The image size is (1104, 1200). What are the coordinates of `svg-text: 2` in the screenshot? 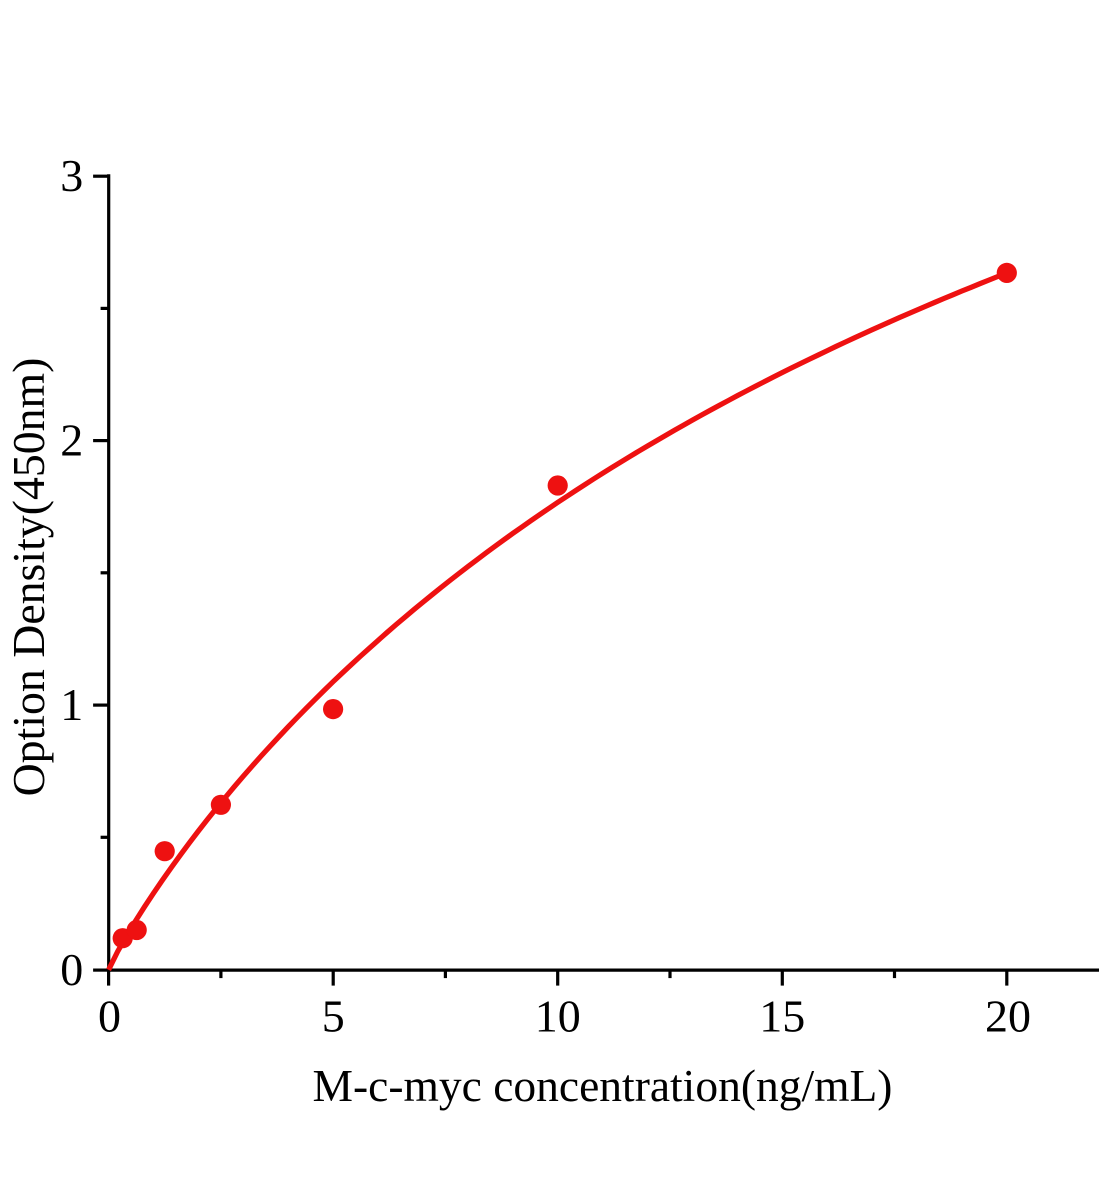 It's located at (71, 440).